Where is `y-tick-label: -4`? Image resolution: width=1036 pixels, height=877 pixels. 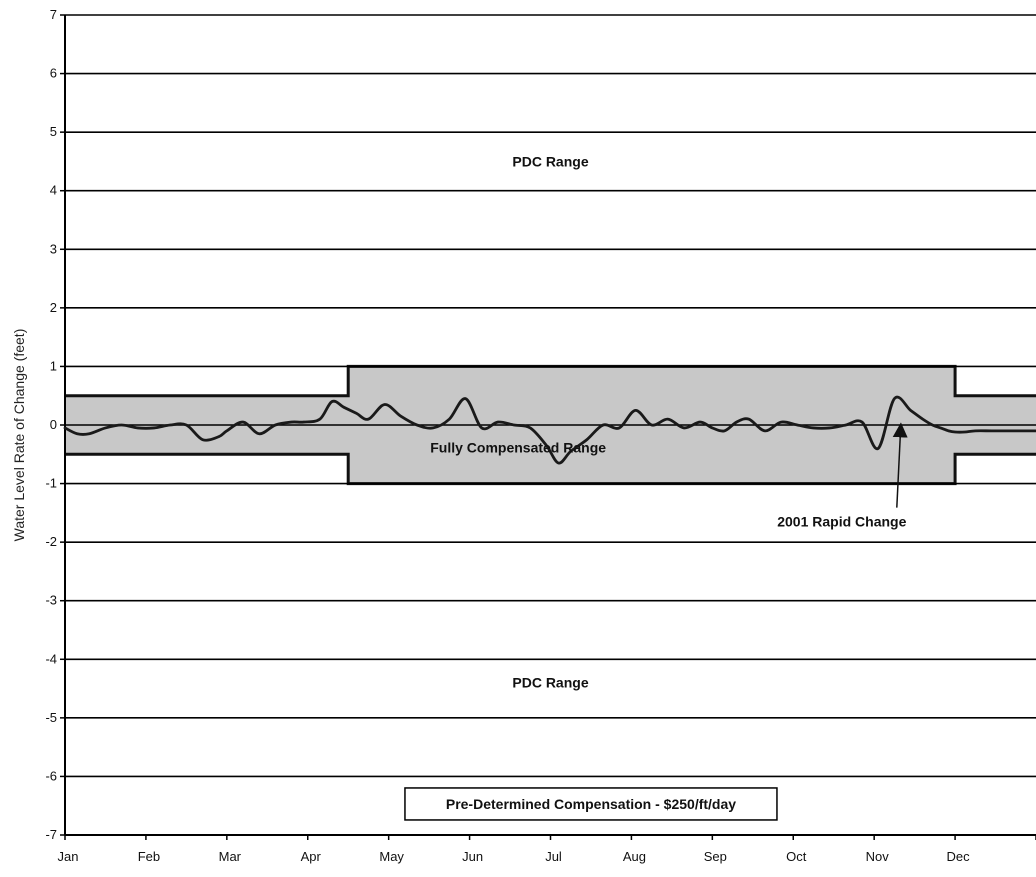
y-tick-label: -4 is located at coordinates (51, 658).